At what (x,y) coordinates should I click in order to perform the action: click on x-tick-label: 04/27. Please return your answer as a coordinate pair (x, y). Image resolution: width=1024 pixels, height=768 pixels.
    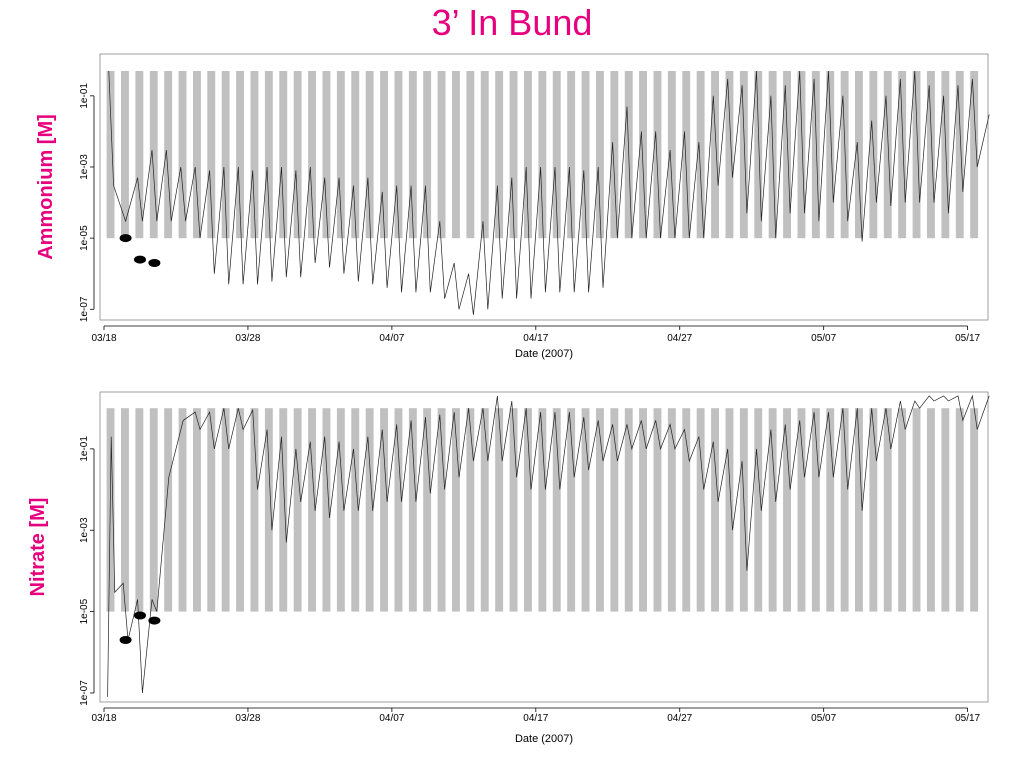
    Looking at the image, I should click on (679, 718).